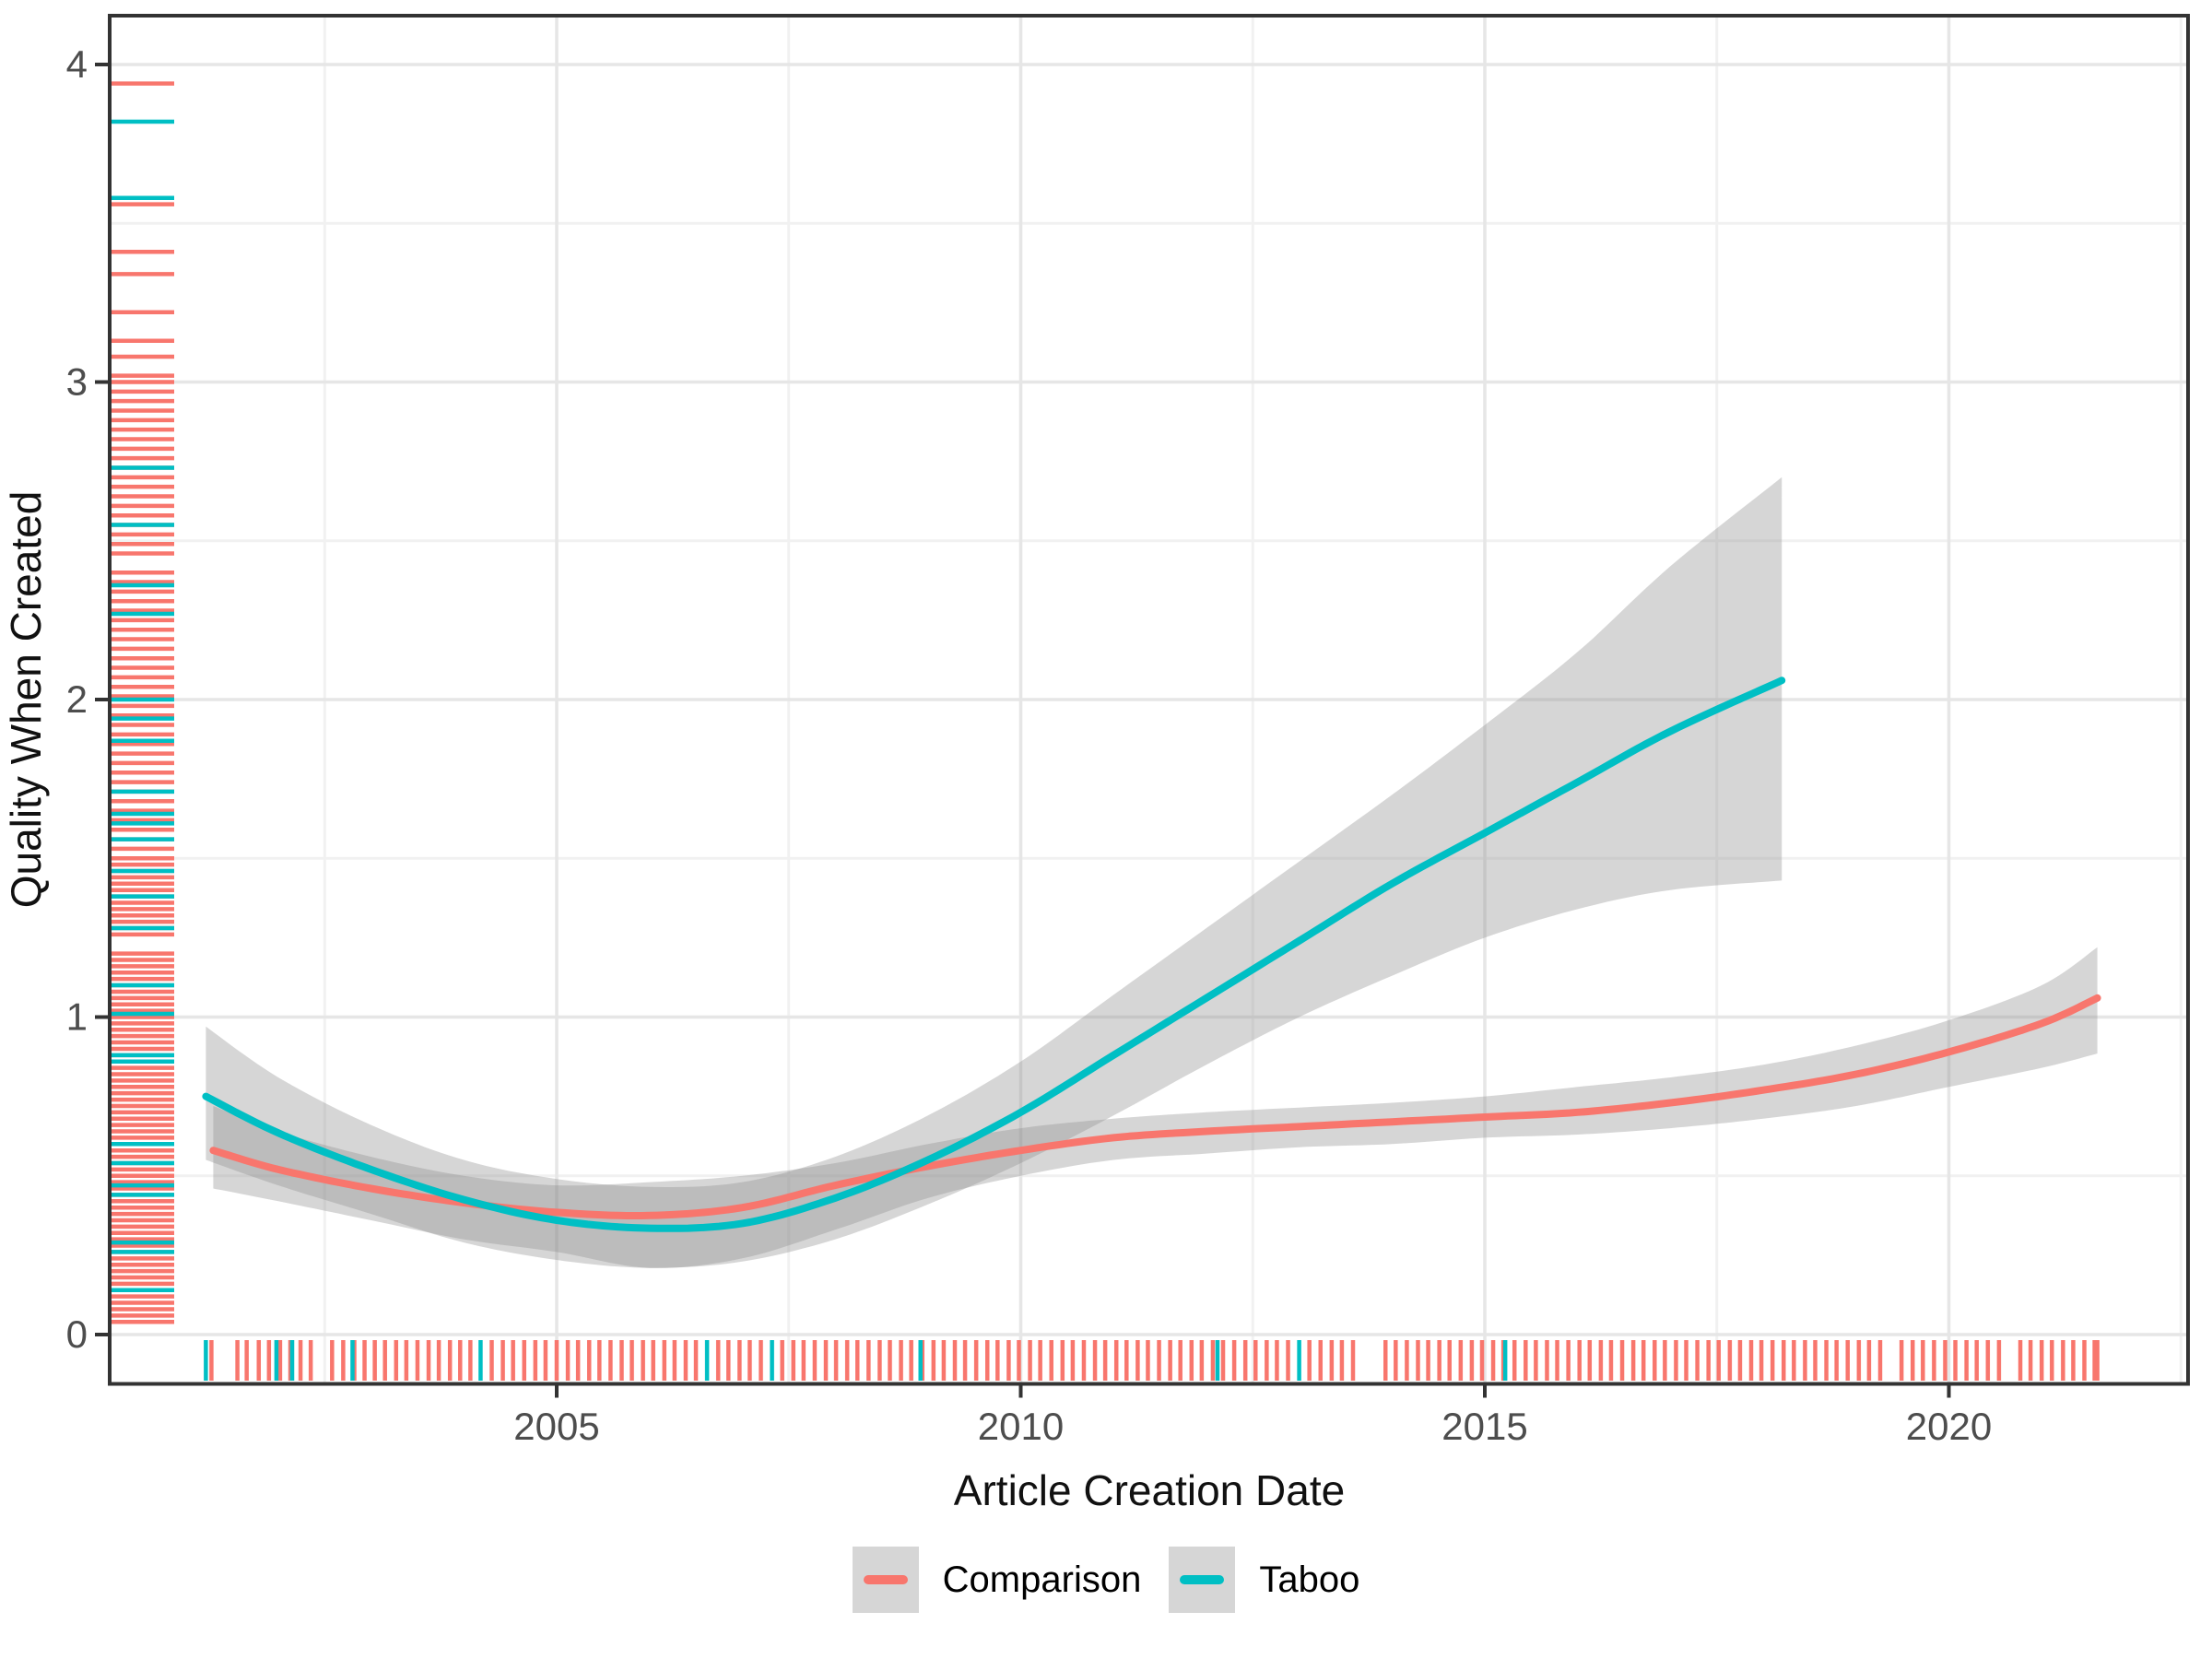  Describe the element at coordinates (26, 700) in the screenshot. I see `y-axis-title: Quality When Created` at that location.